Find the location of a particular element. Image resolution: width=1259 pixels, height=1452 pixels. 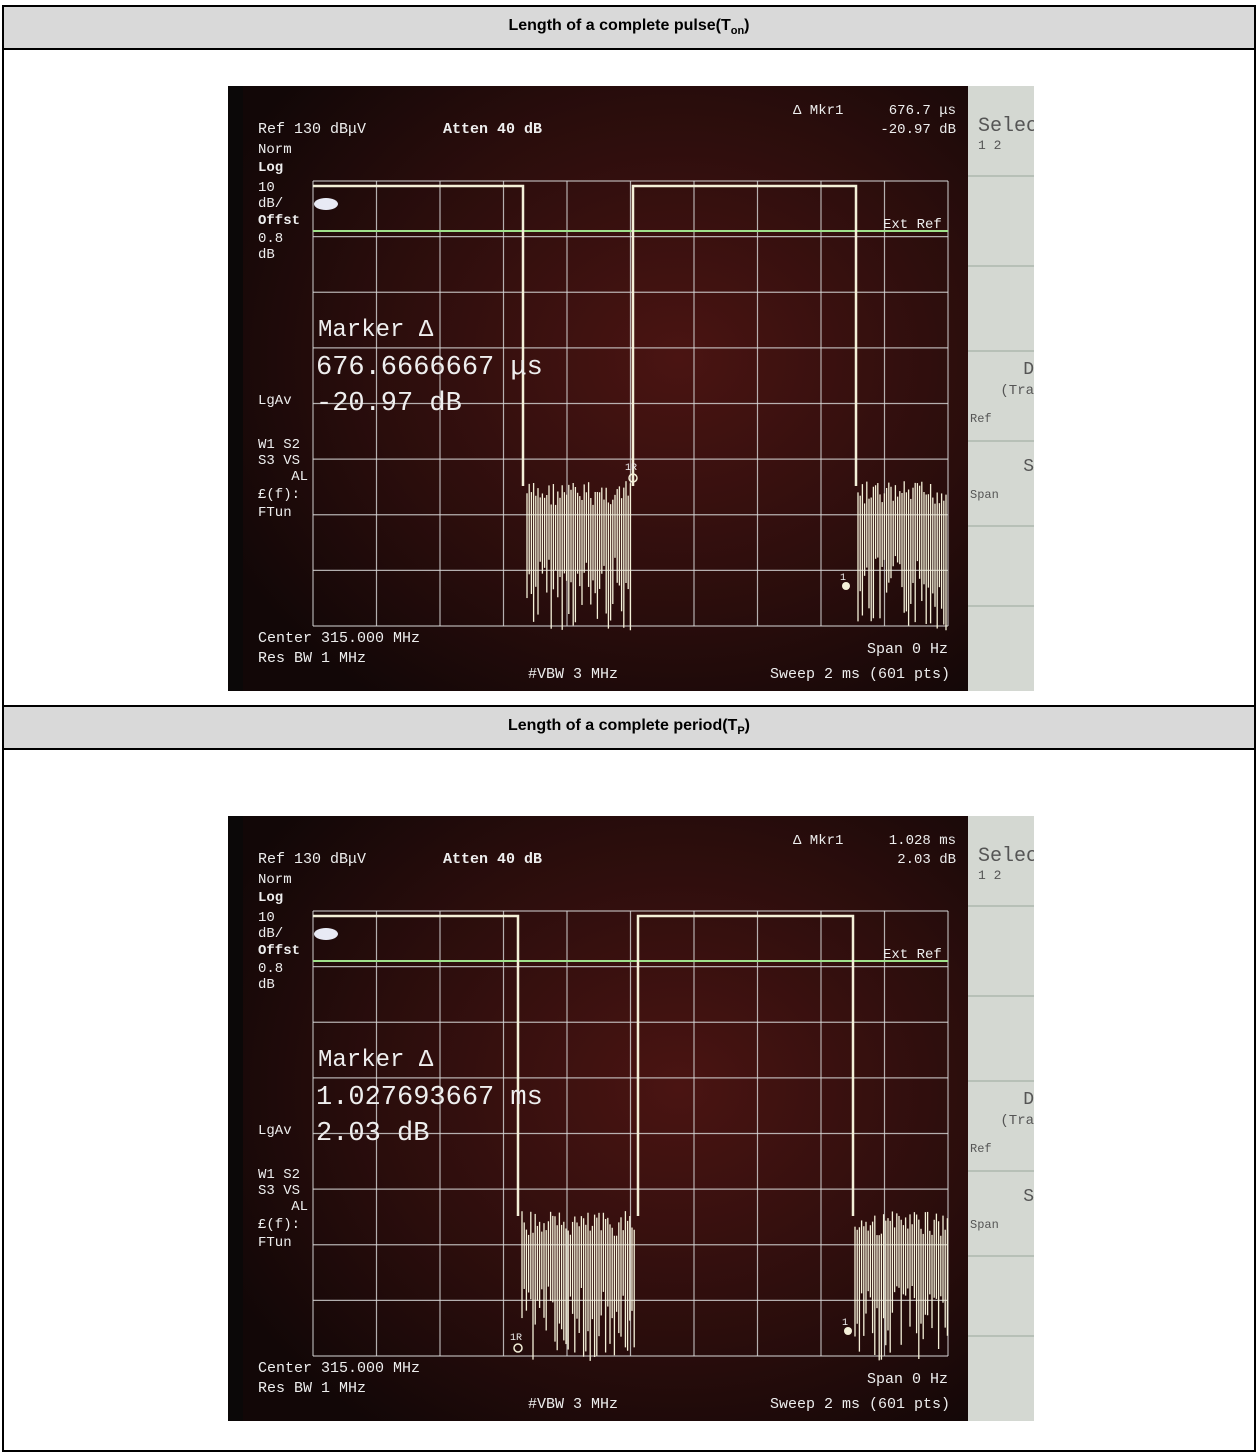

header-sub: on is located at coordinates (737, 31).